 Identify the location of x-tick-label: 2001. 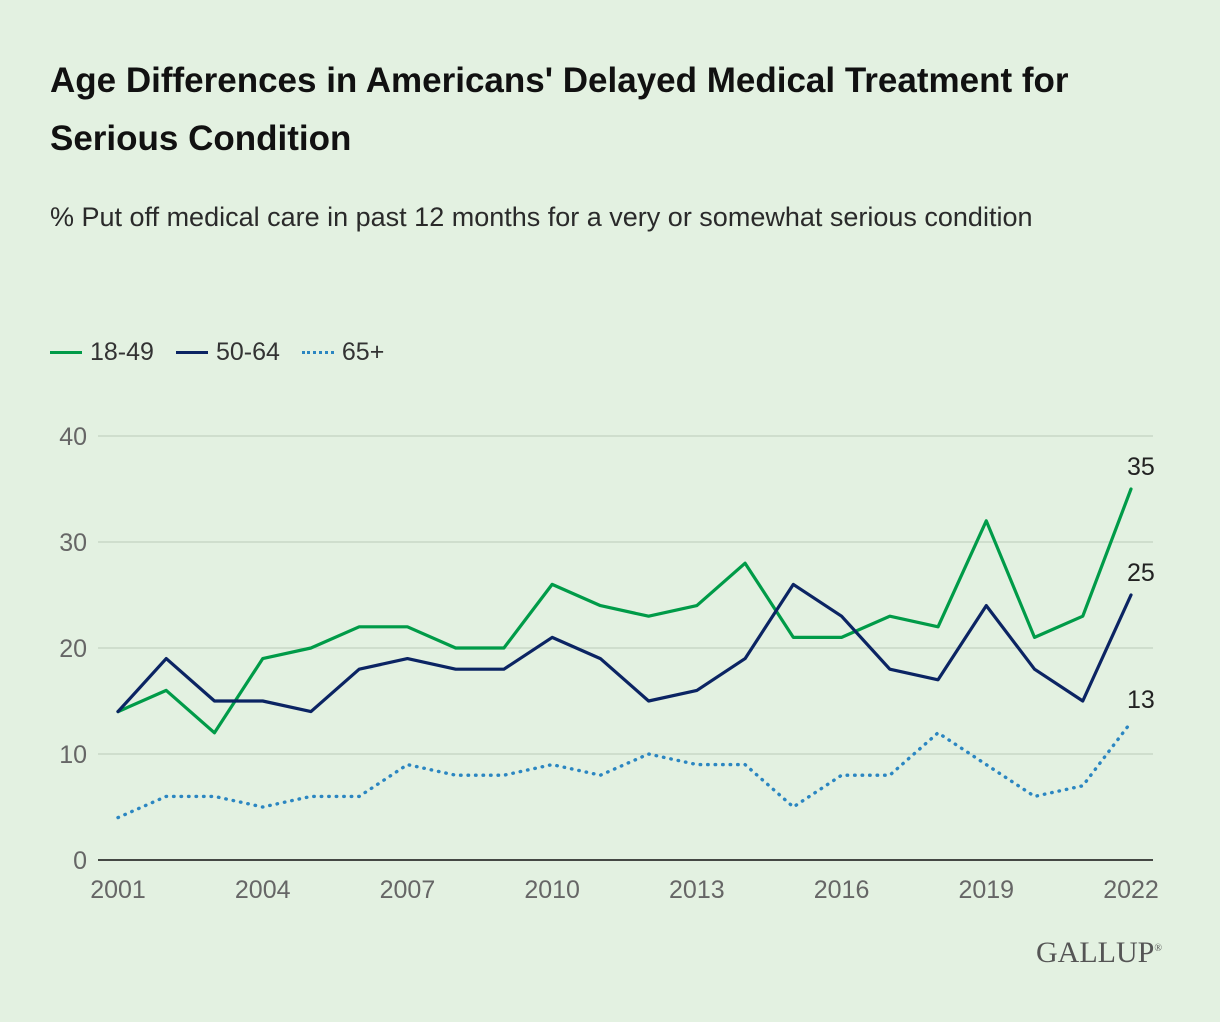
(118, 890).